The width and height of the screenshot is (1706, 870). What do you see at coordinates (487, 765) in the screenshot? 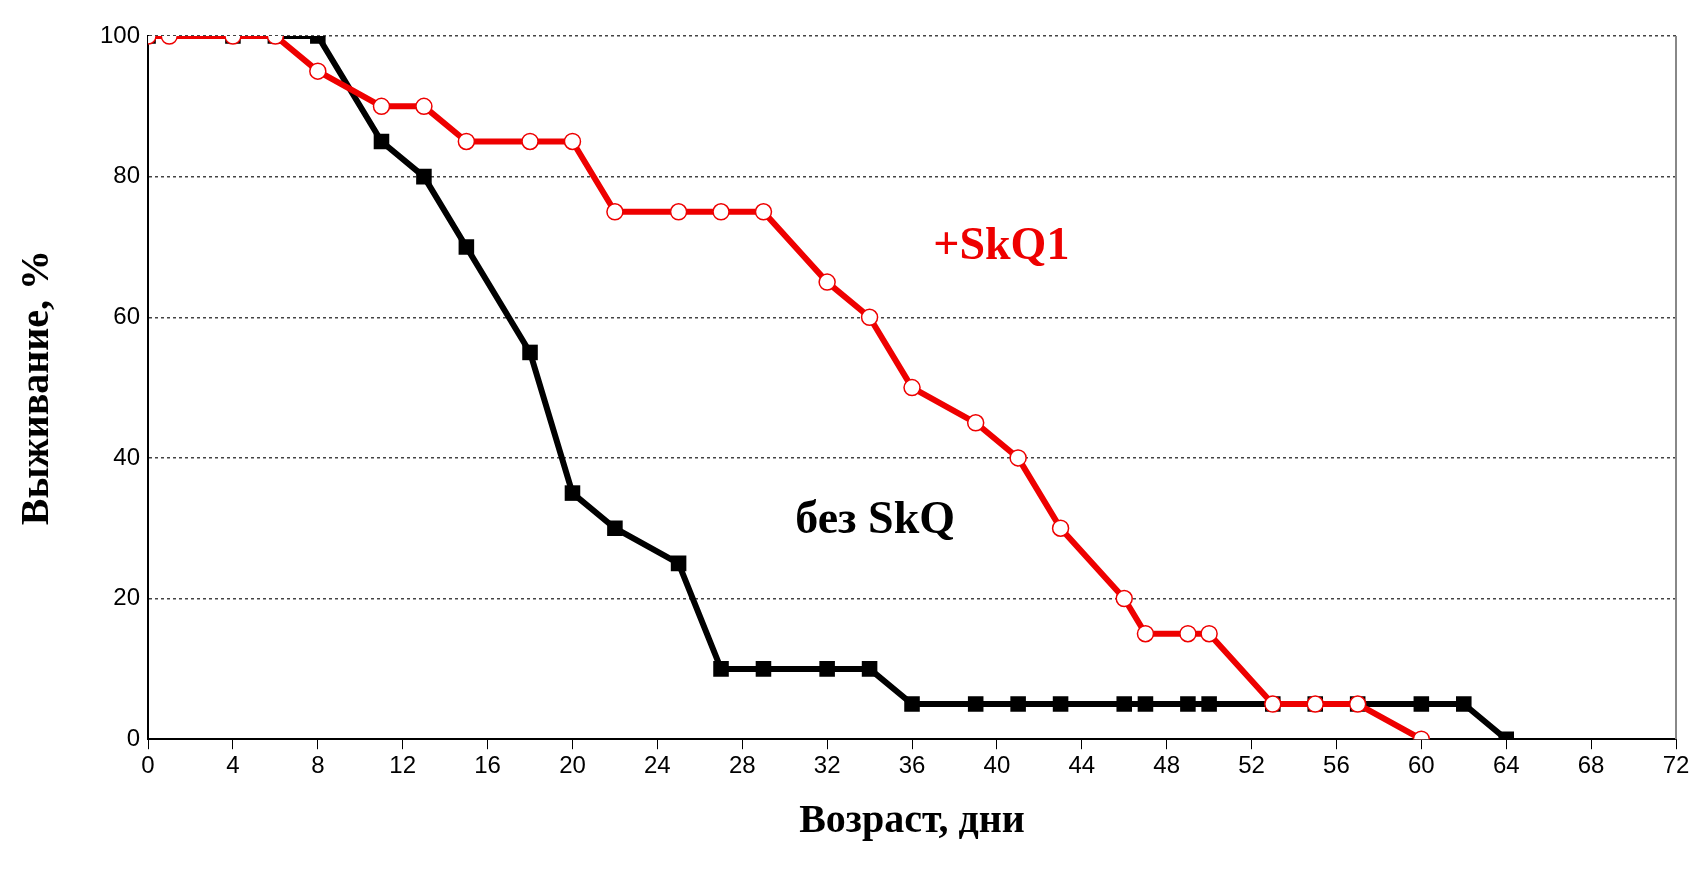
I see `x-tick-label: 16` at bounding box center [487, 765].